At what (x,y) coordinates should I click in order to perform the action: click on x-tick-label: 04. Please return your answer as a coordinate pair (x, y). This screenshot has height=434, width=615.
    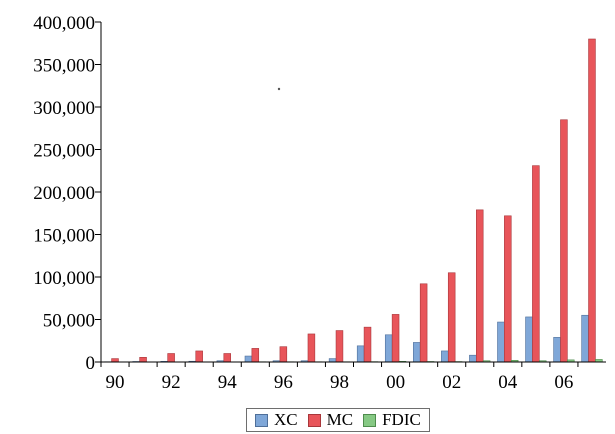
    Looking at the image, I should click on (508, 382).